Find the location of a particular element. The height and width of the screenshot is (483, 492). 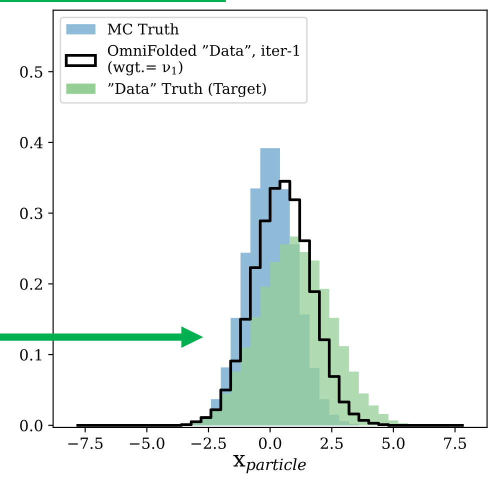

x-tick-label: −7.5 is located at coordinates (85, 444).